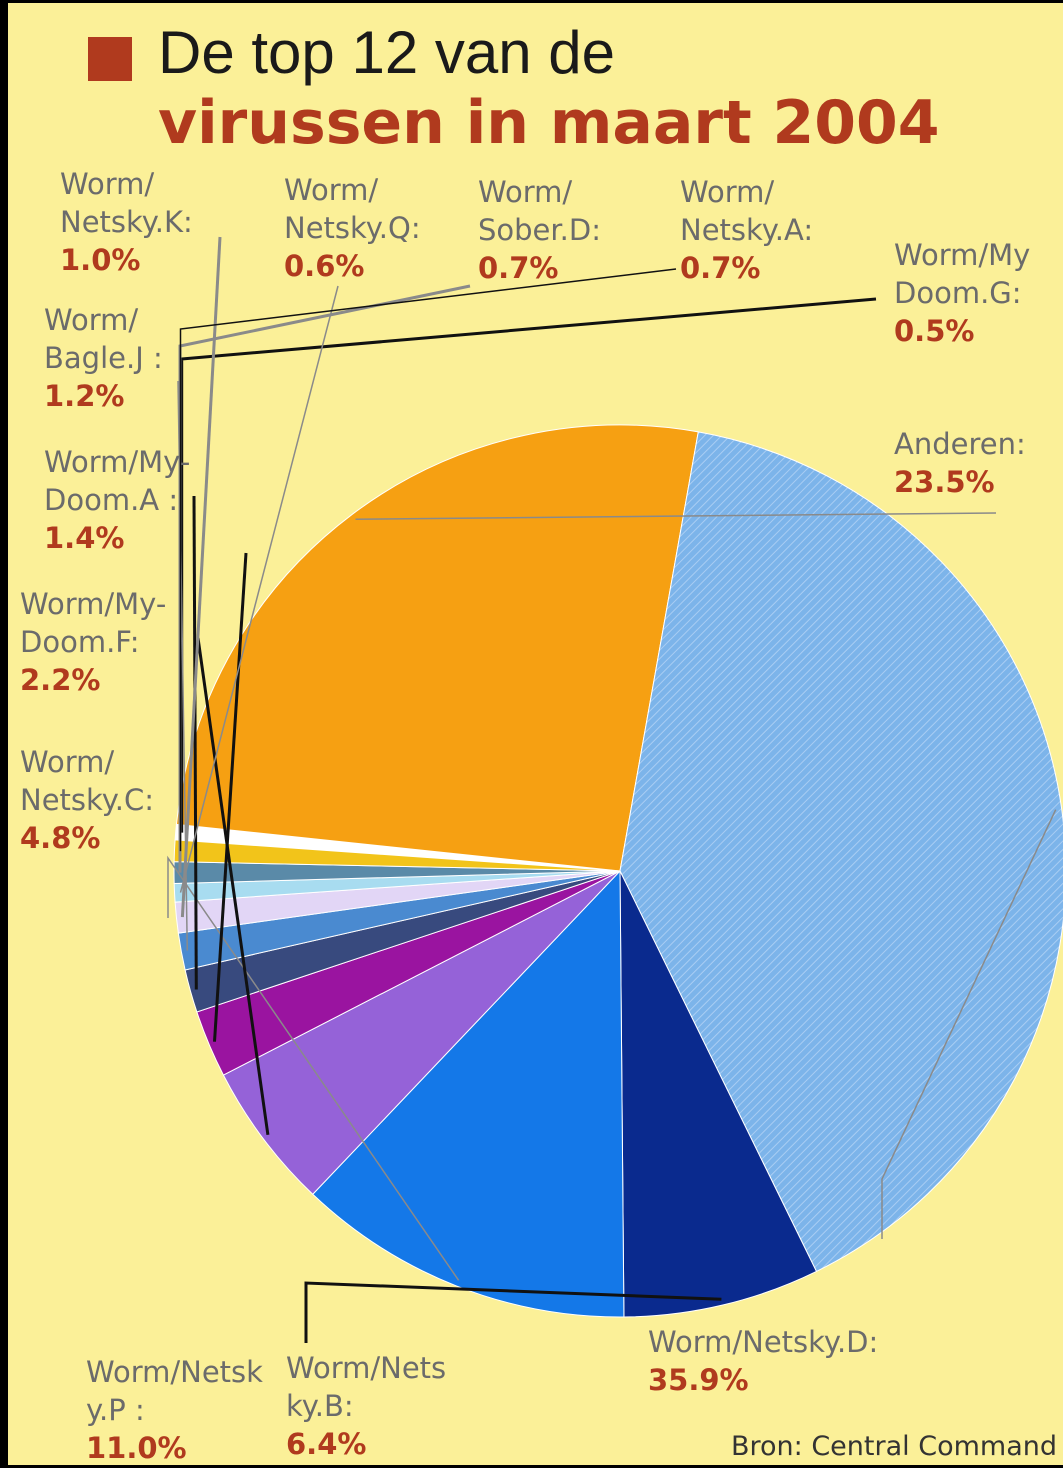 The height and width of the screenshot is (1468, 1063). Describe the element at coordinates (324, 266) in the screenshot. I see `slice-label-value: 0.6%` at that location.